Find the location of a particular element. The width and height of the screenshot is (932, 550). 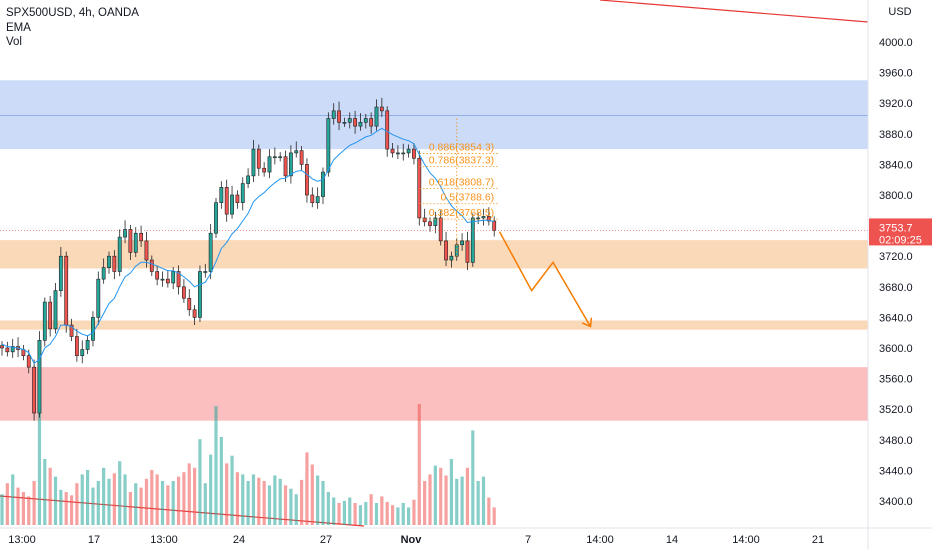

time-axis-tick-label: 17 is located at coordinates (94, 540).